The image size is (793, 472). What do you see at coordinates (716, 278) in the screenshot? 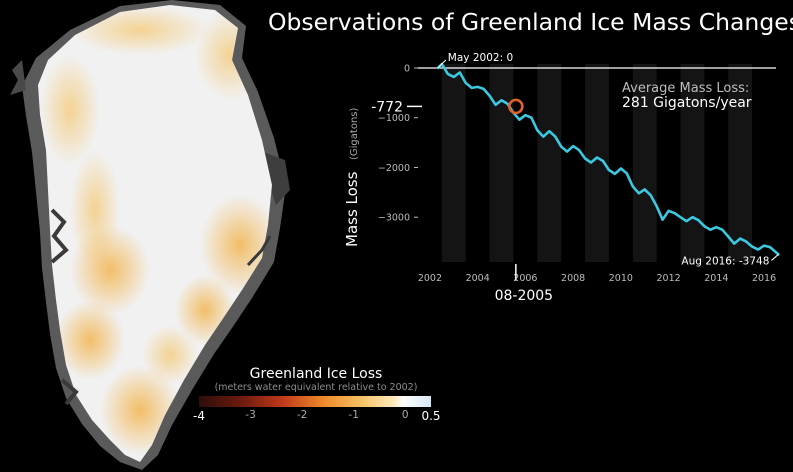
I see `x-tick-label: 2014` at bounding box center [716, 278].